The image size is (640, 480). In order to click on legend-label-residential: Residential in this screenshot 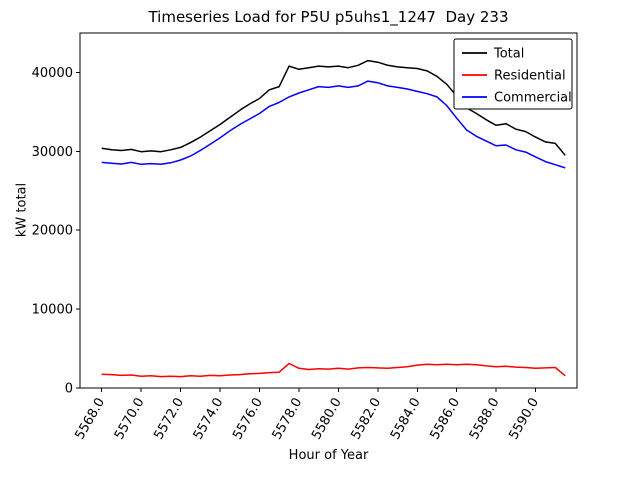, I will do `click(530, 76)`.